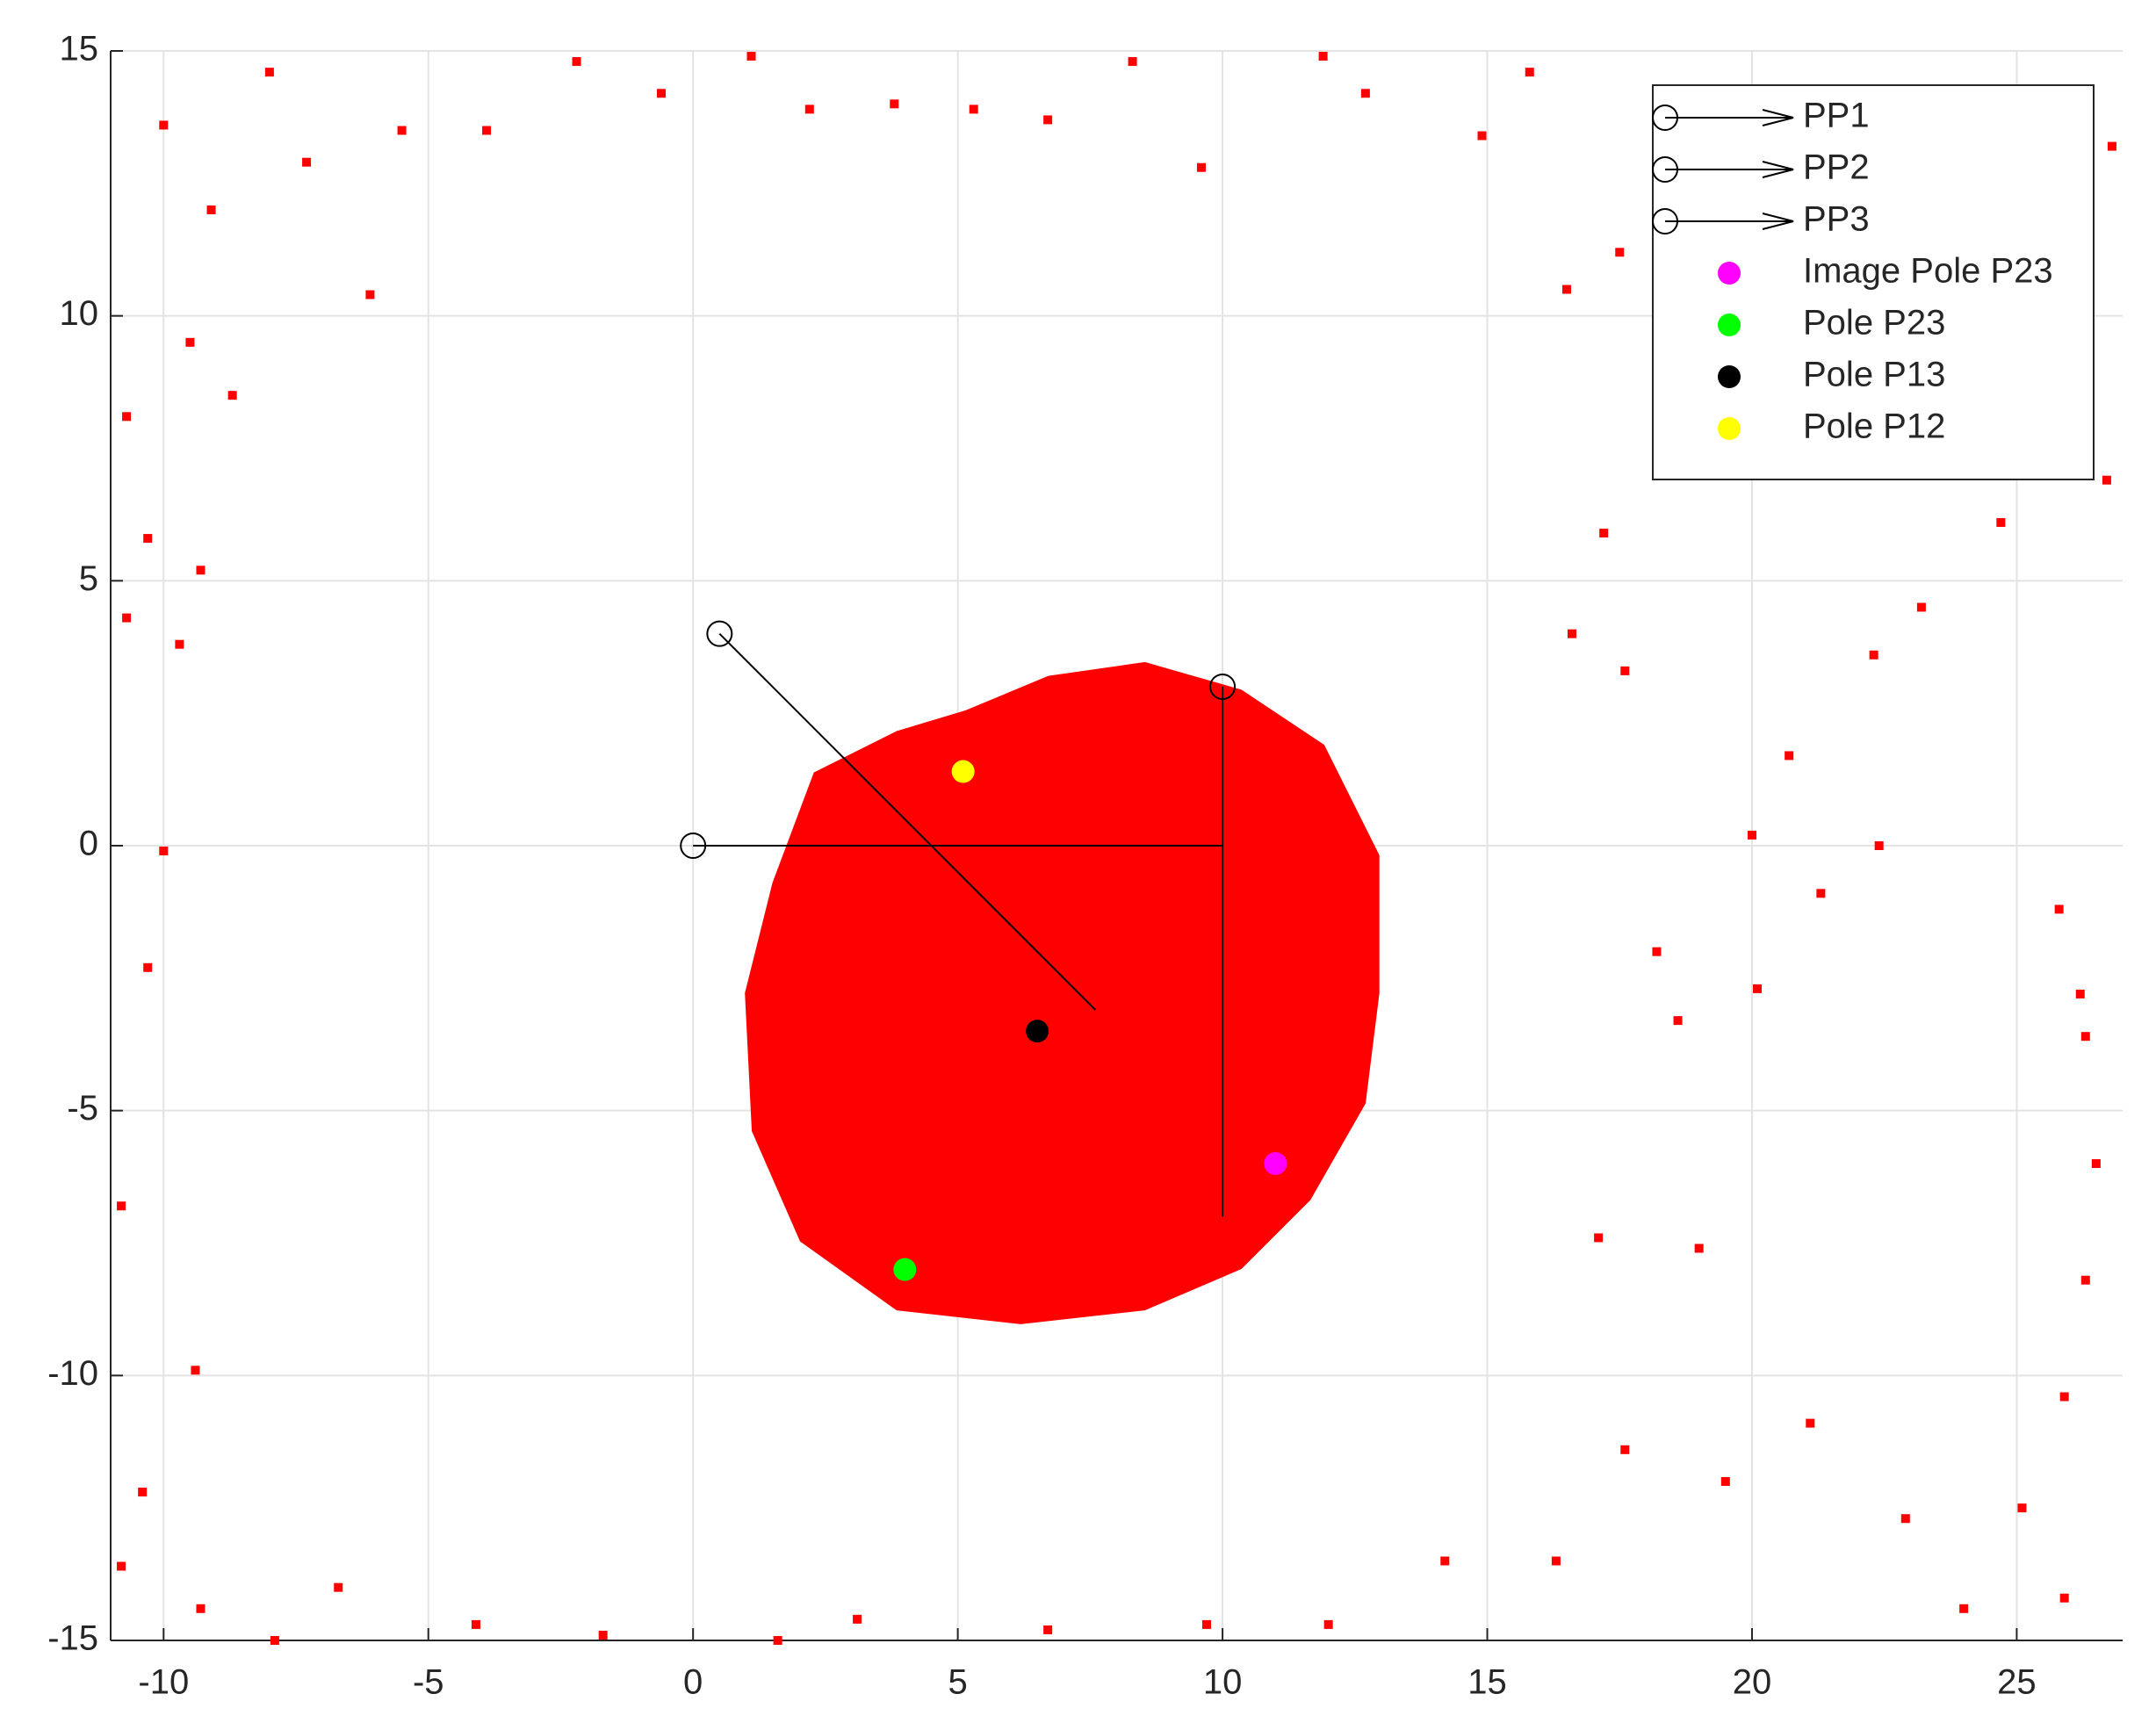  I want to click on y-tick-label: 0, so click(88, 844).